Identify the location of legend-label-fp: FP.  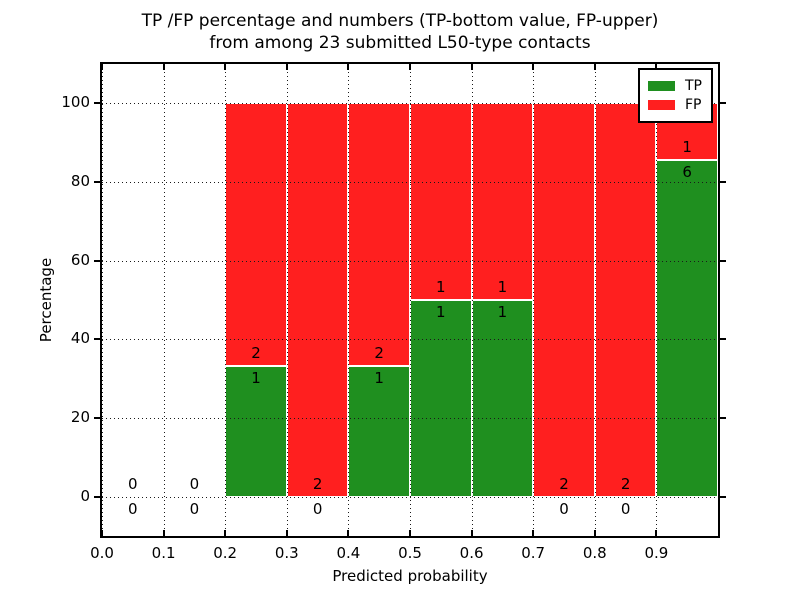
(693, 105).